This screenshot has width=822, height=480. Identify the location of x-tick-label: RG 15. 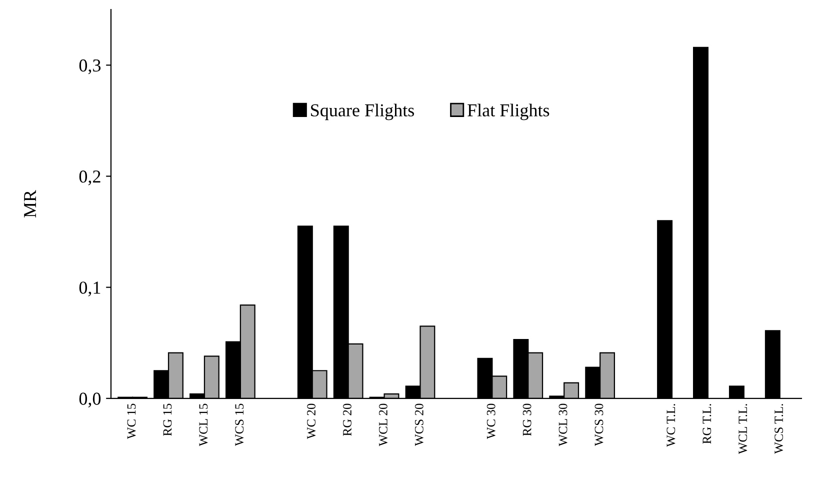
(167, 420).